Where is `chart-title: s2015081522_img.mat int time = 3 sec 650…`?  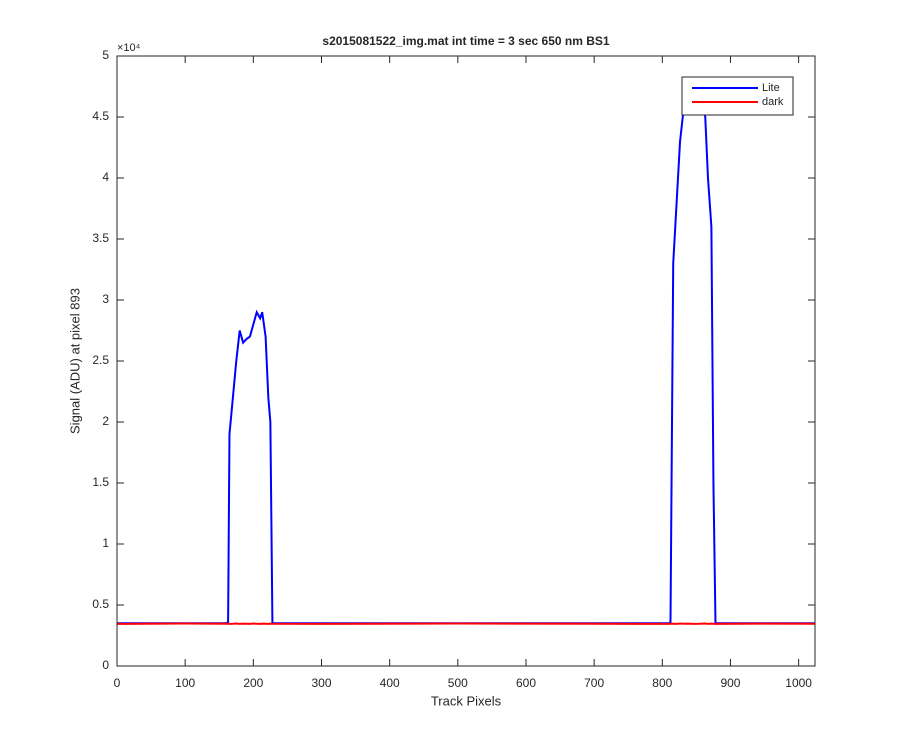
chart-title: s2015081522_img.mat int time = 3 sec 650… is located at coordinates (465, 41).